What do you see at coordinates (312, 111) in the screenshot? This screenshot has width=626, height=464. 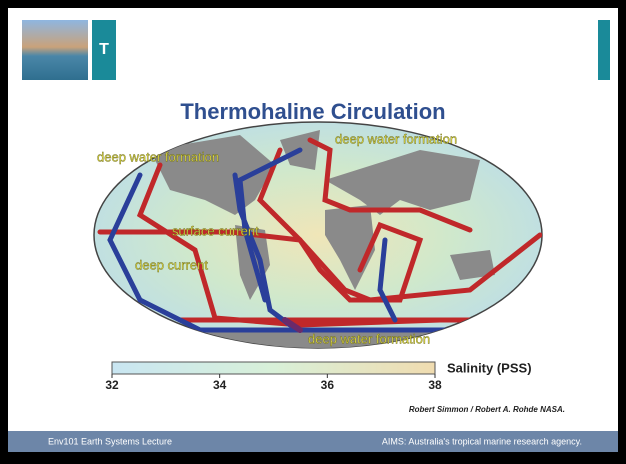 I see `slide-title: Thermohaline Circulation` at bounding box center [312, 111].